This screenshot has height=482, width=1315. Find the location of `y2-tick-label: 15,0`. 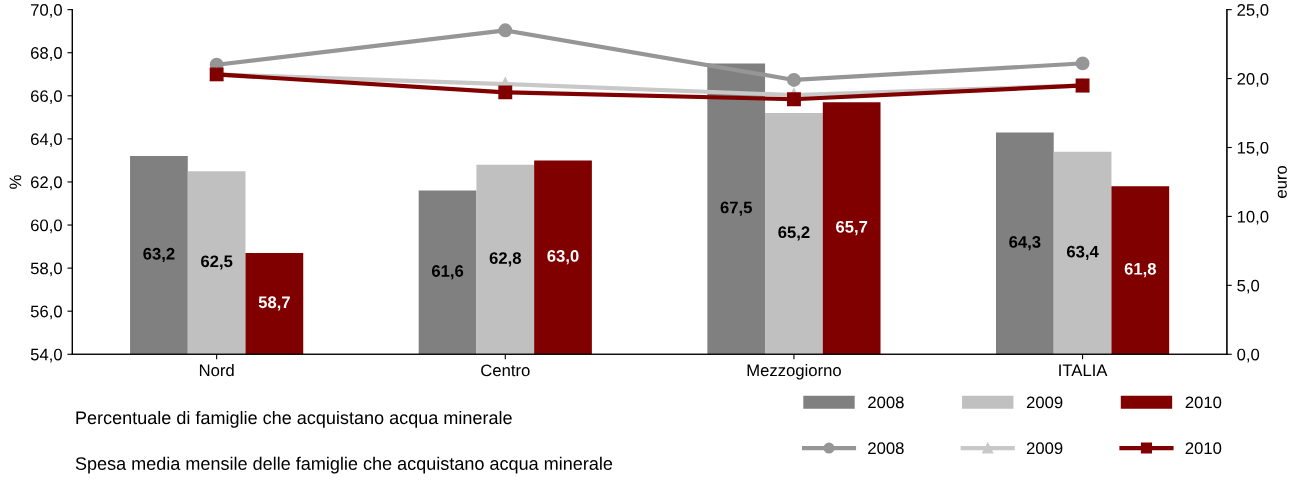

y2-tick-label: 15,0 is located at coordinates (1253, 148).